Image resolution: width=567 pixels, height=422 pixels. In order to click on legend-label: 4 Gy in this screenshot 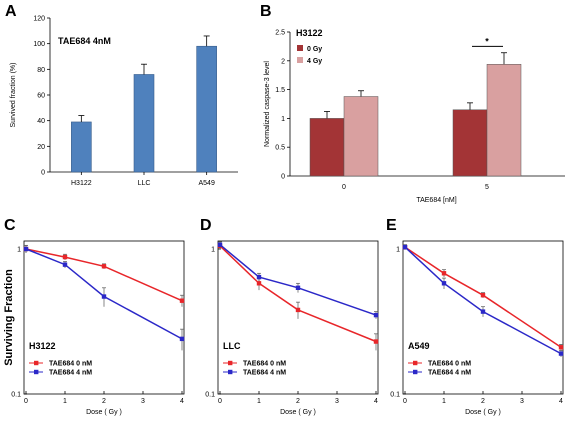, I will do `click(314, 61)`.